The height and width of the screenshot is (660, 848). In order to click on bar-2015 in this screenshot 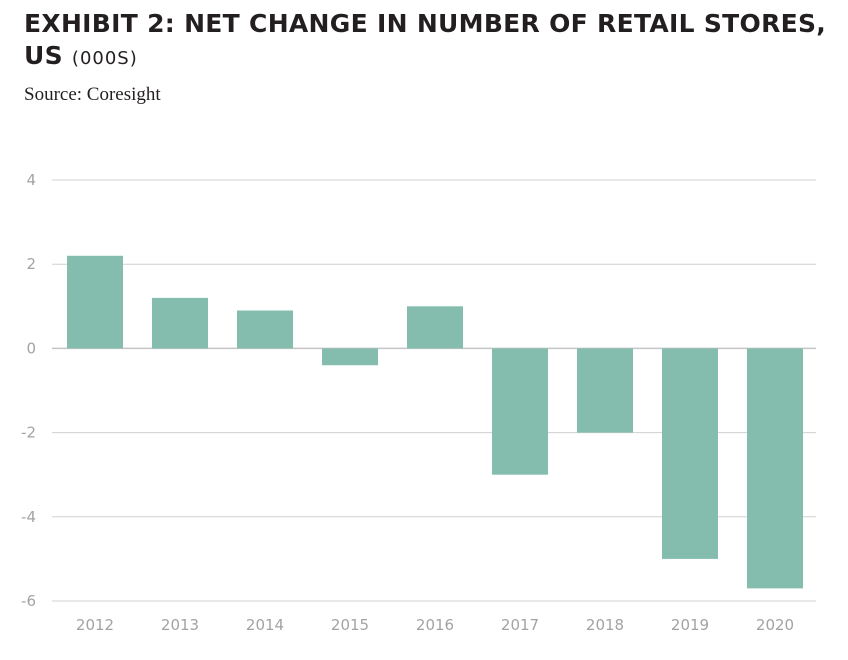, I will do `click(350, 357)`.